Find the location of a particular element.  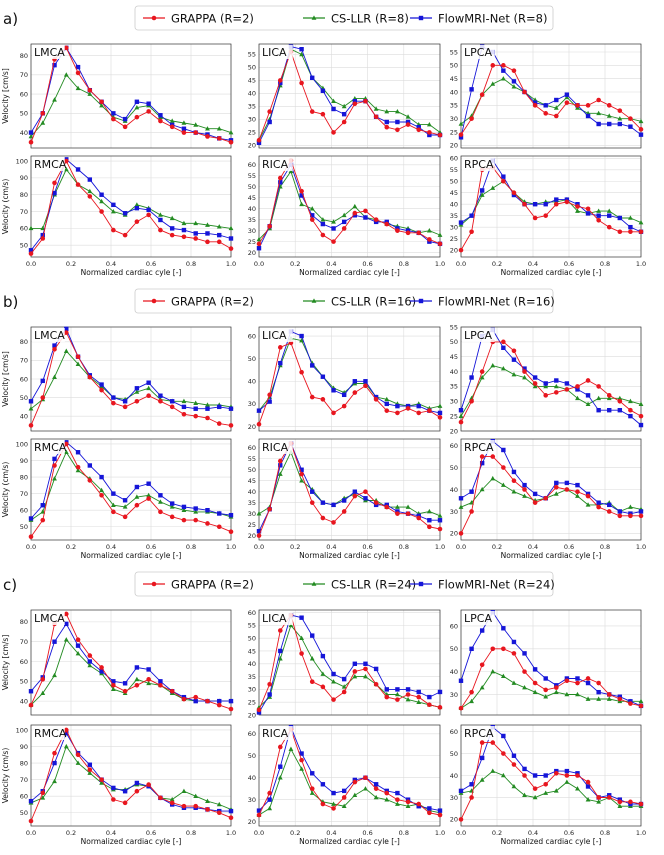

y-tick-label: 30 is located at coordinates (454, 227).